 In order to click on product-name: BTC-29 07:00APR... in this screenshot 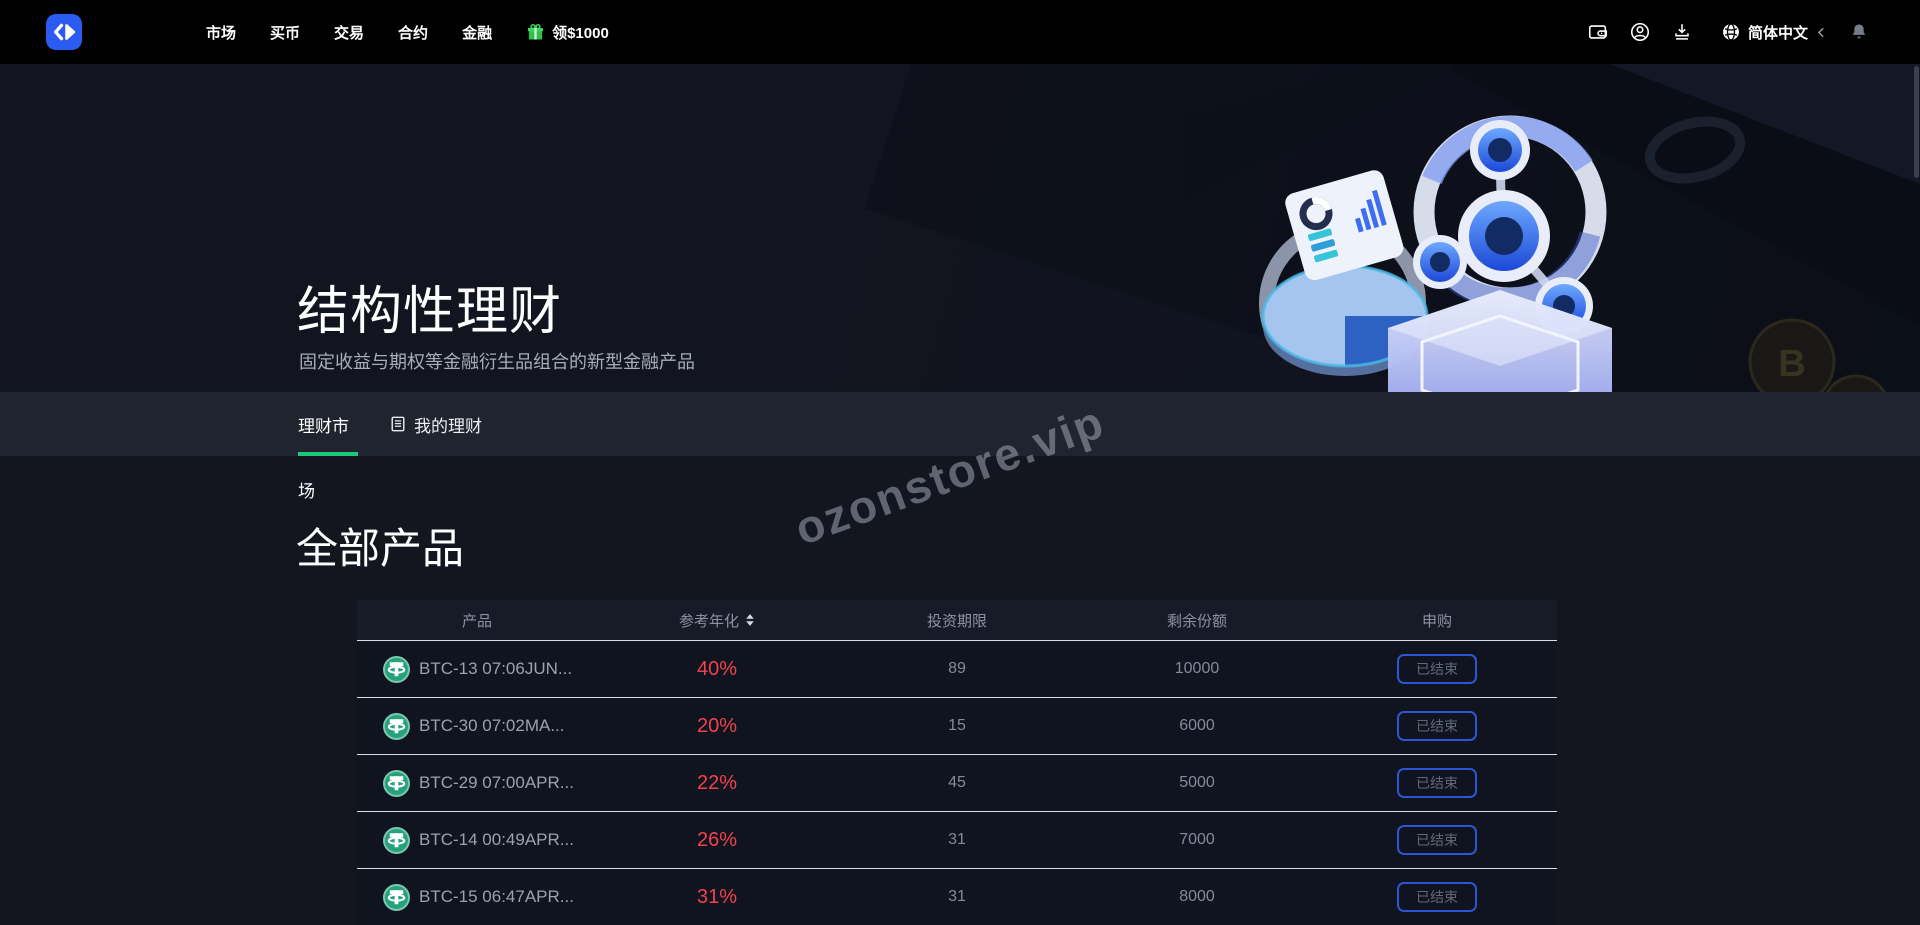, I will do `click(496, 782)`.